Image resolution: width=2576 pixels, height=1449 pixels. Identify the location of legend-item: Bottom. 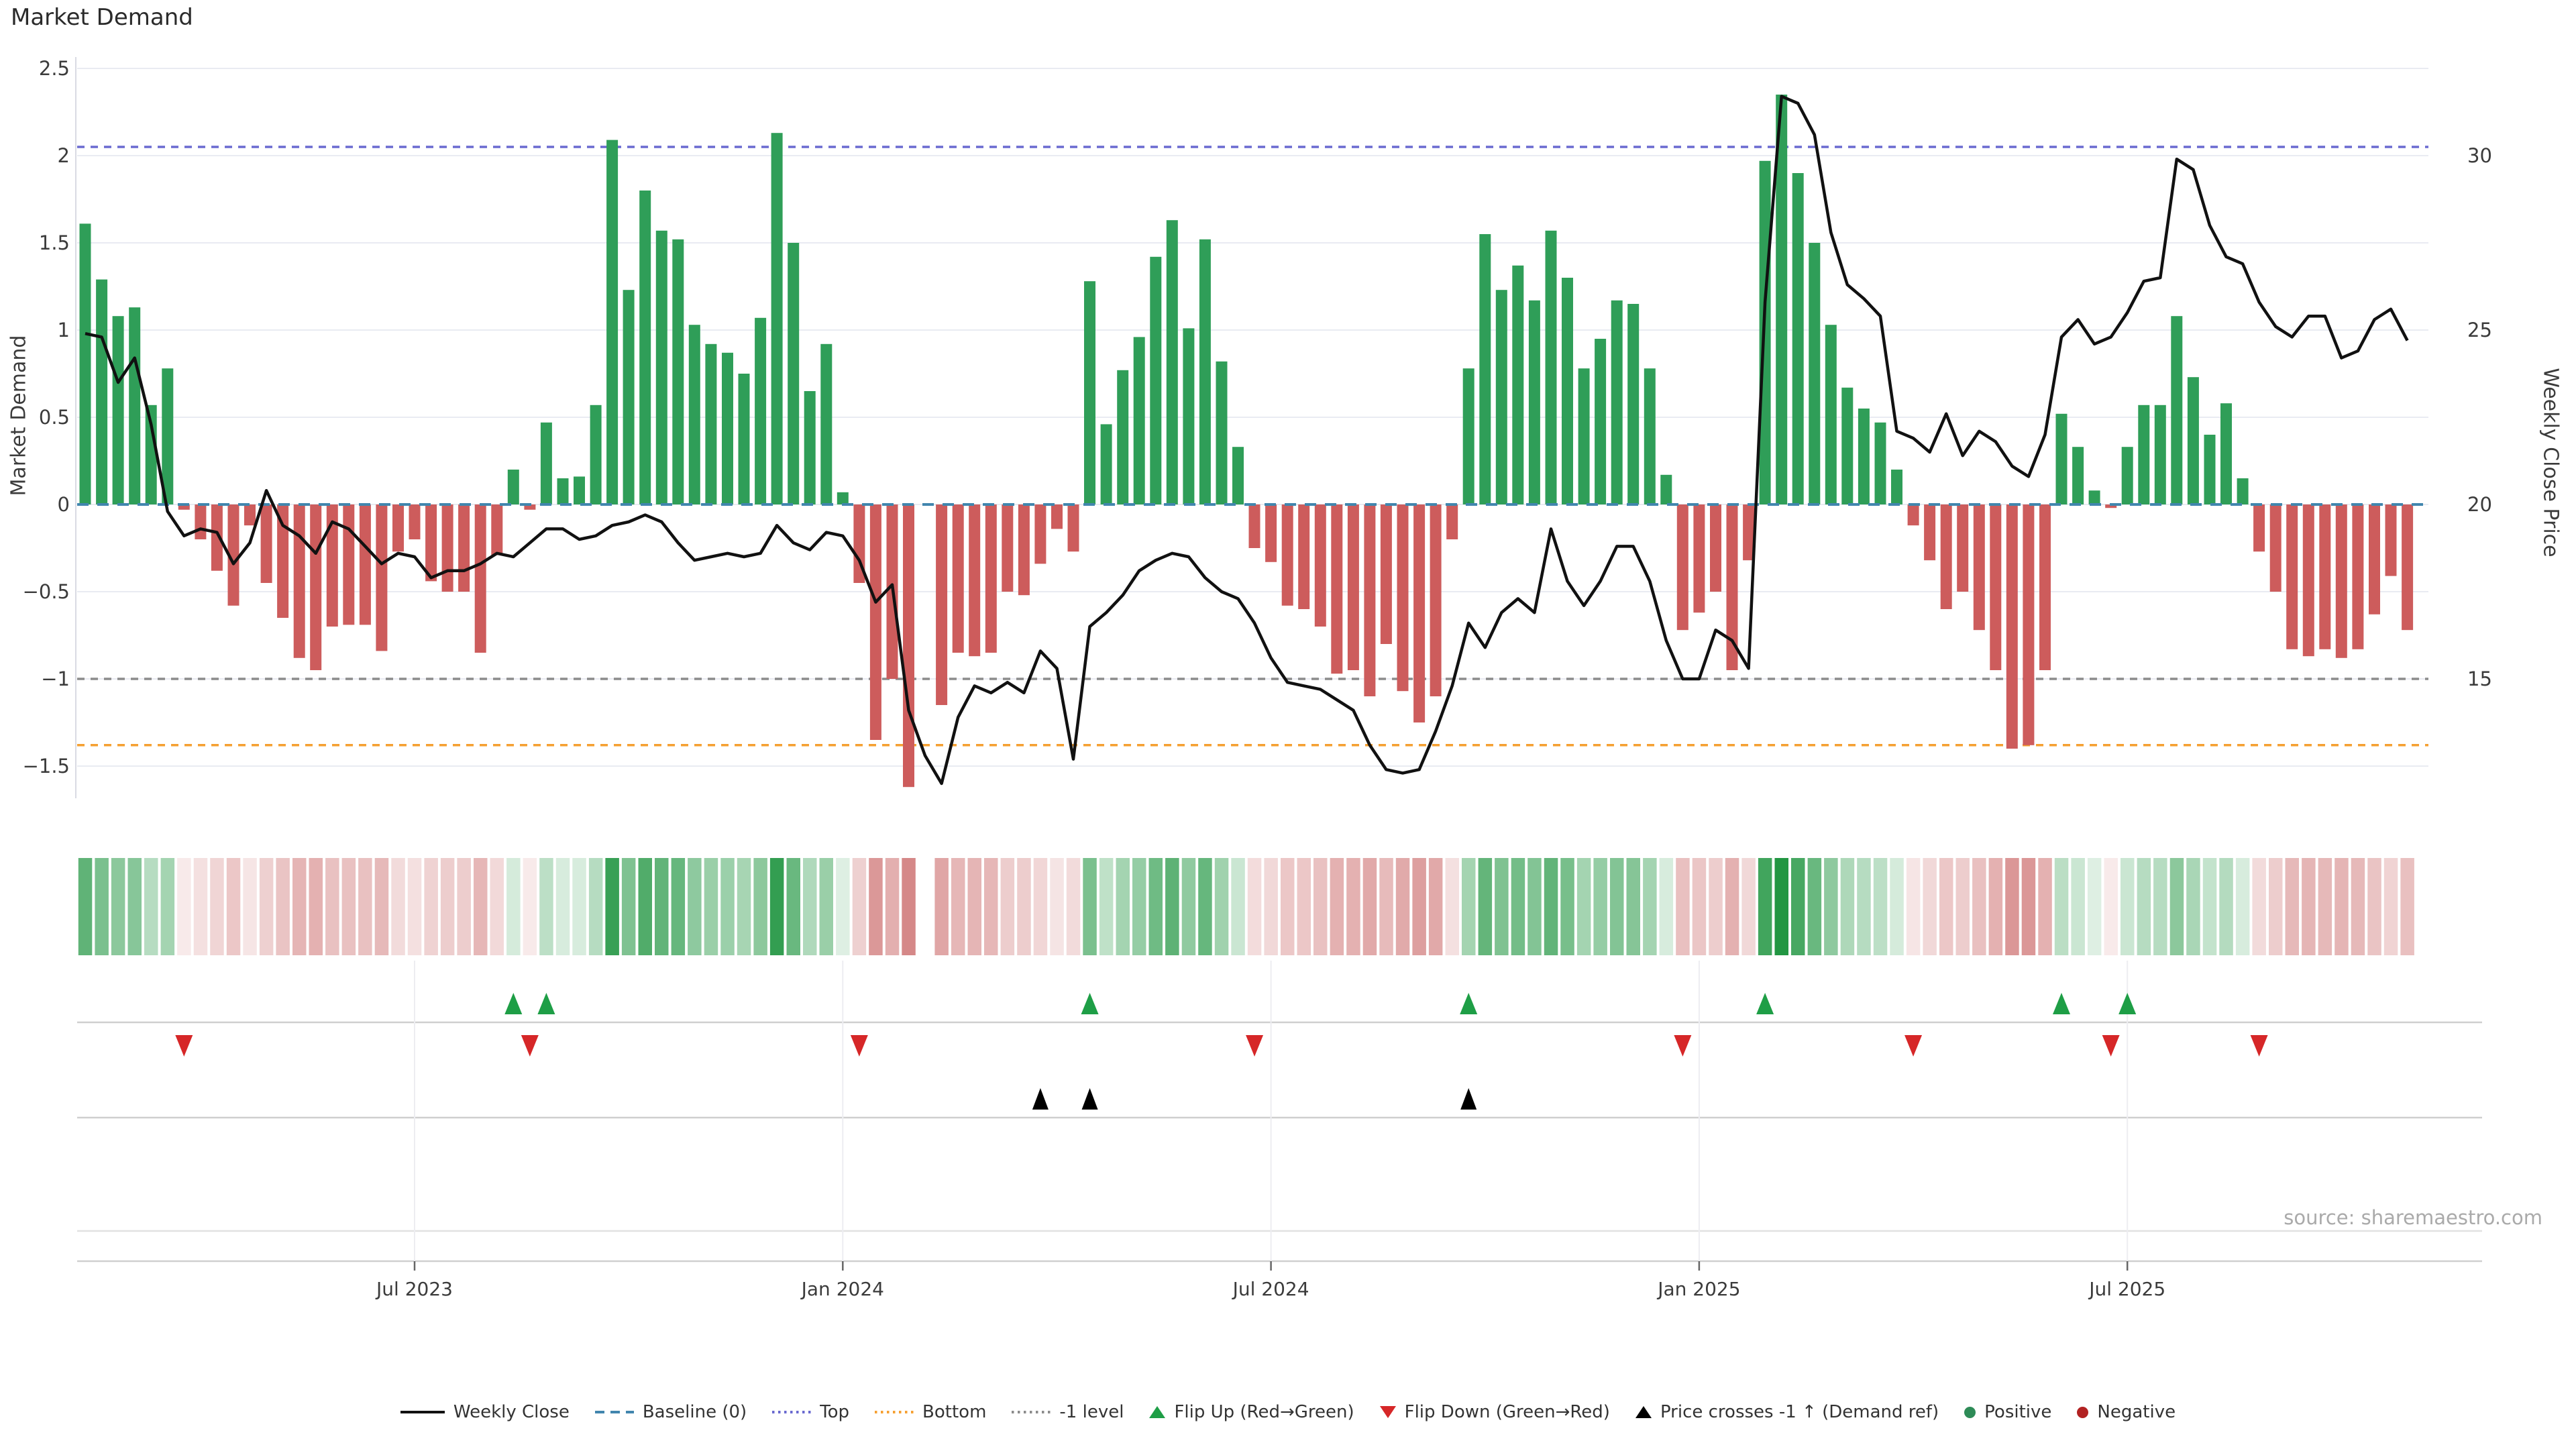
(930, 1412).